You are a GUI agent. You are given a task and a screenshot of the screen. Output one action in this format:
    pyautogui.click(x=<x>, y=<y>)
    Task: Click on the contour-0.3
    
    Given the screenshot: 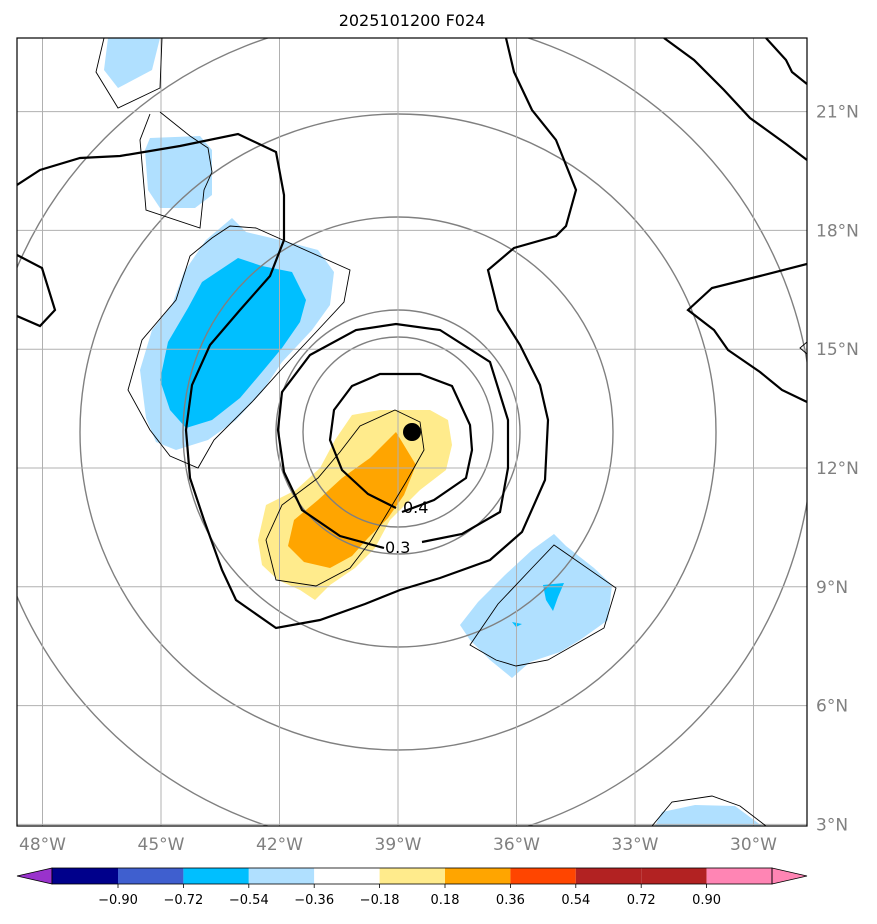 What is the action you would take?
    pyautogui.click(x=393, y=436)
    